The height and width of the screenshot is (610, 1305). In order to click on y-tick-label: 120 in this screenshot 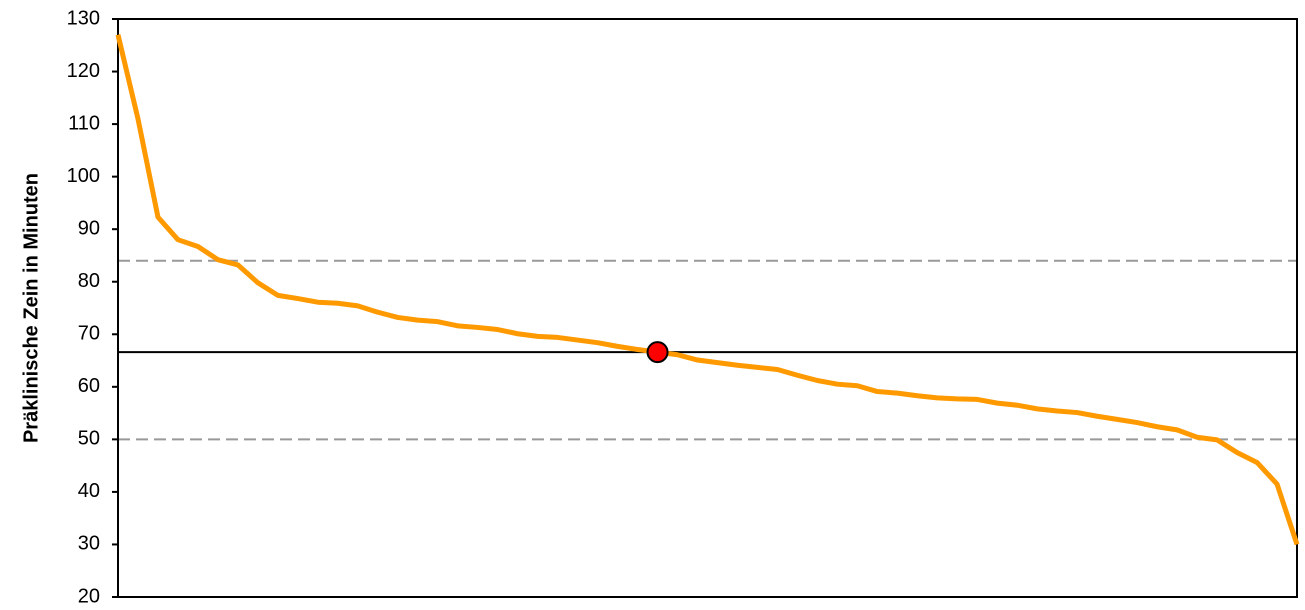, I will do `click(83, 71)`.